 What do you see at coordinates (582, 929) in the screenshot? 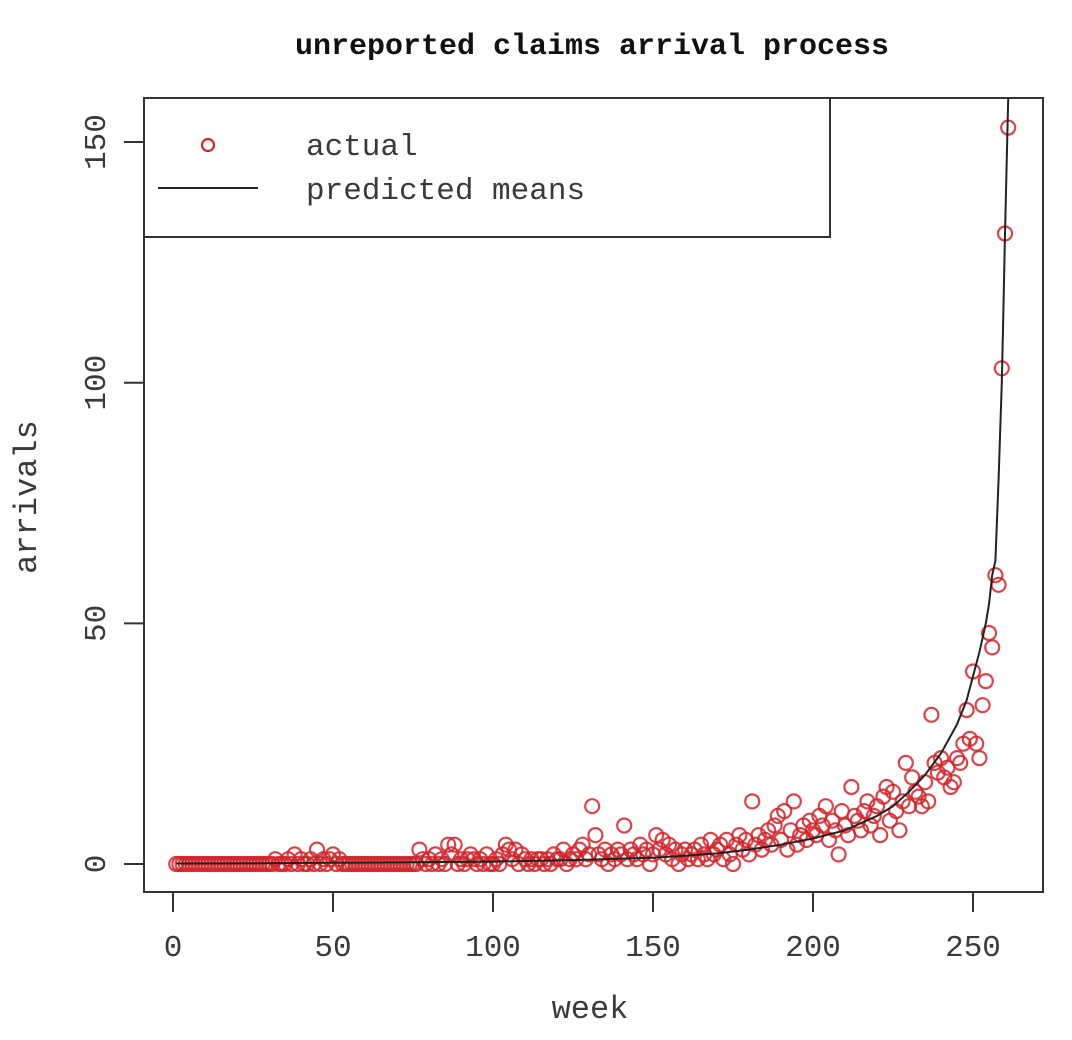
I see `x-axis: 0 50 100 150 200 250` at bounding box center [582, 929].